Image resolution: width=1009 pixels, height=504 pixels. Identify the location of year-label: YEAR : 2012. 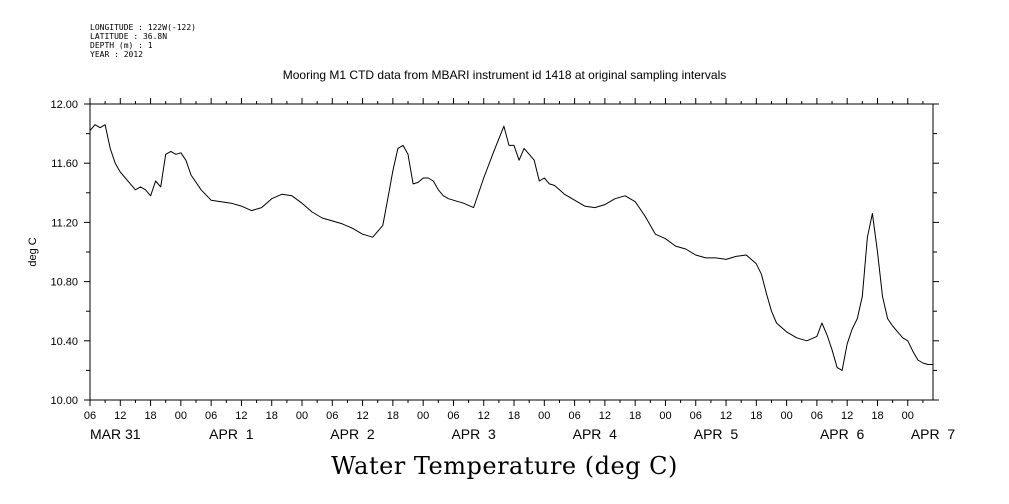
(116, 54).